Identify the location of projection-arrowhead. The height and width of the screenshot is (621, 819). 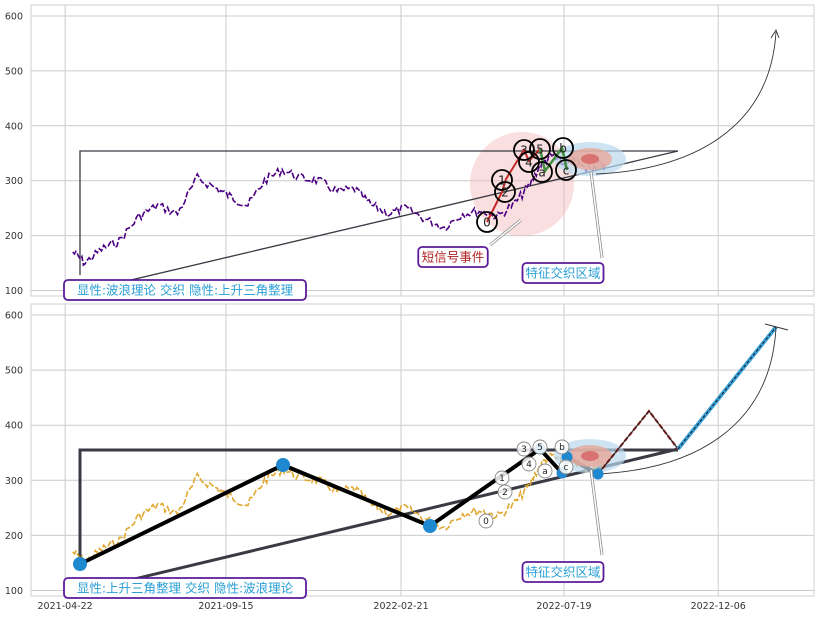
(775, 33).